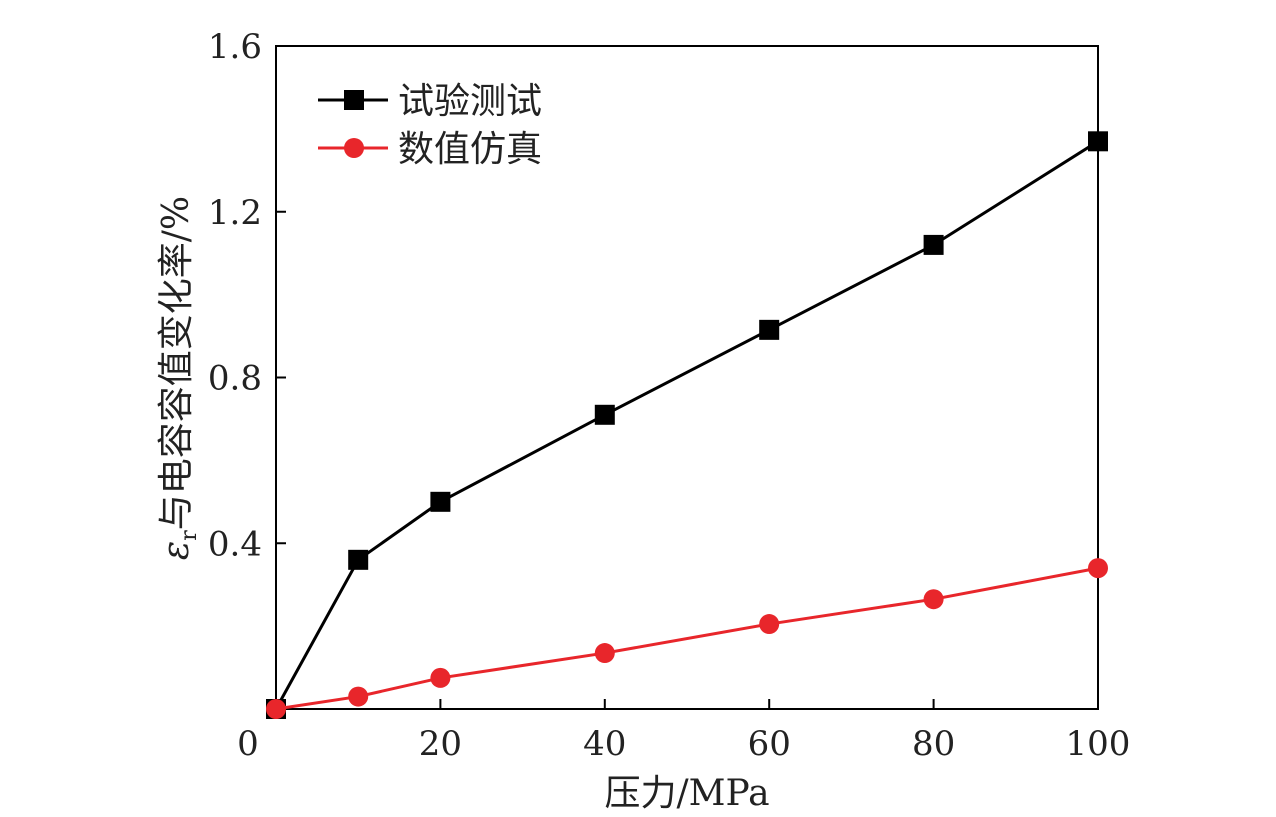 The image size is (1276, 817). I want to click on legend: 试验测试 数值仿真, so click(430, 125).